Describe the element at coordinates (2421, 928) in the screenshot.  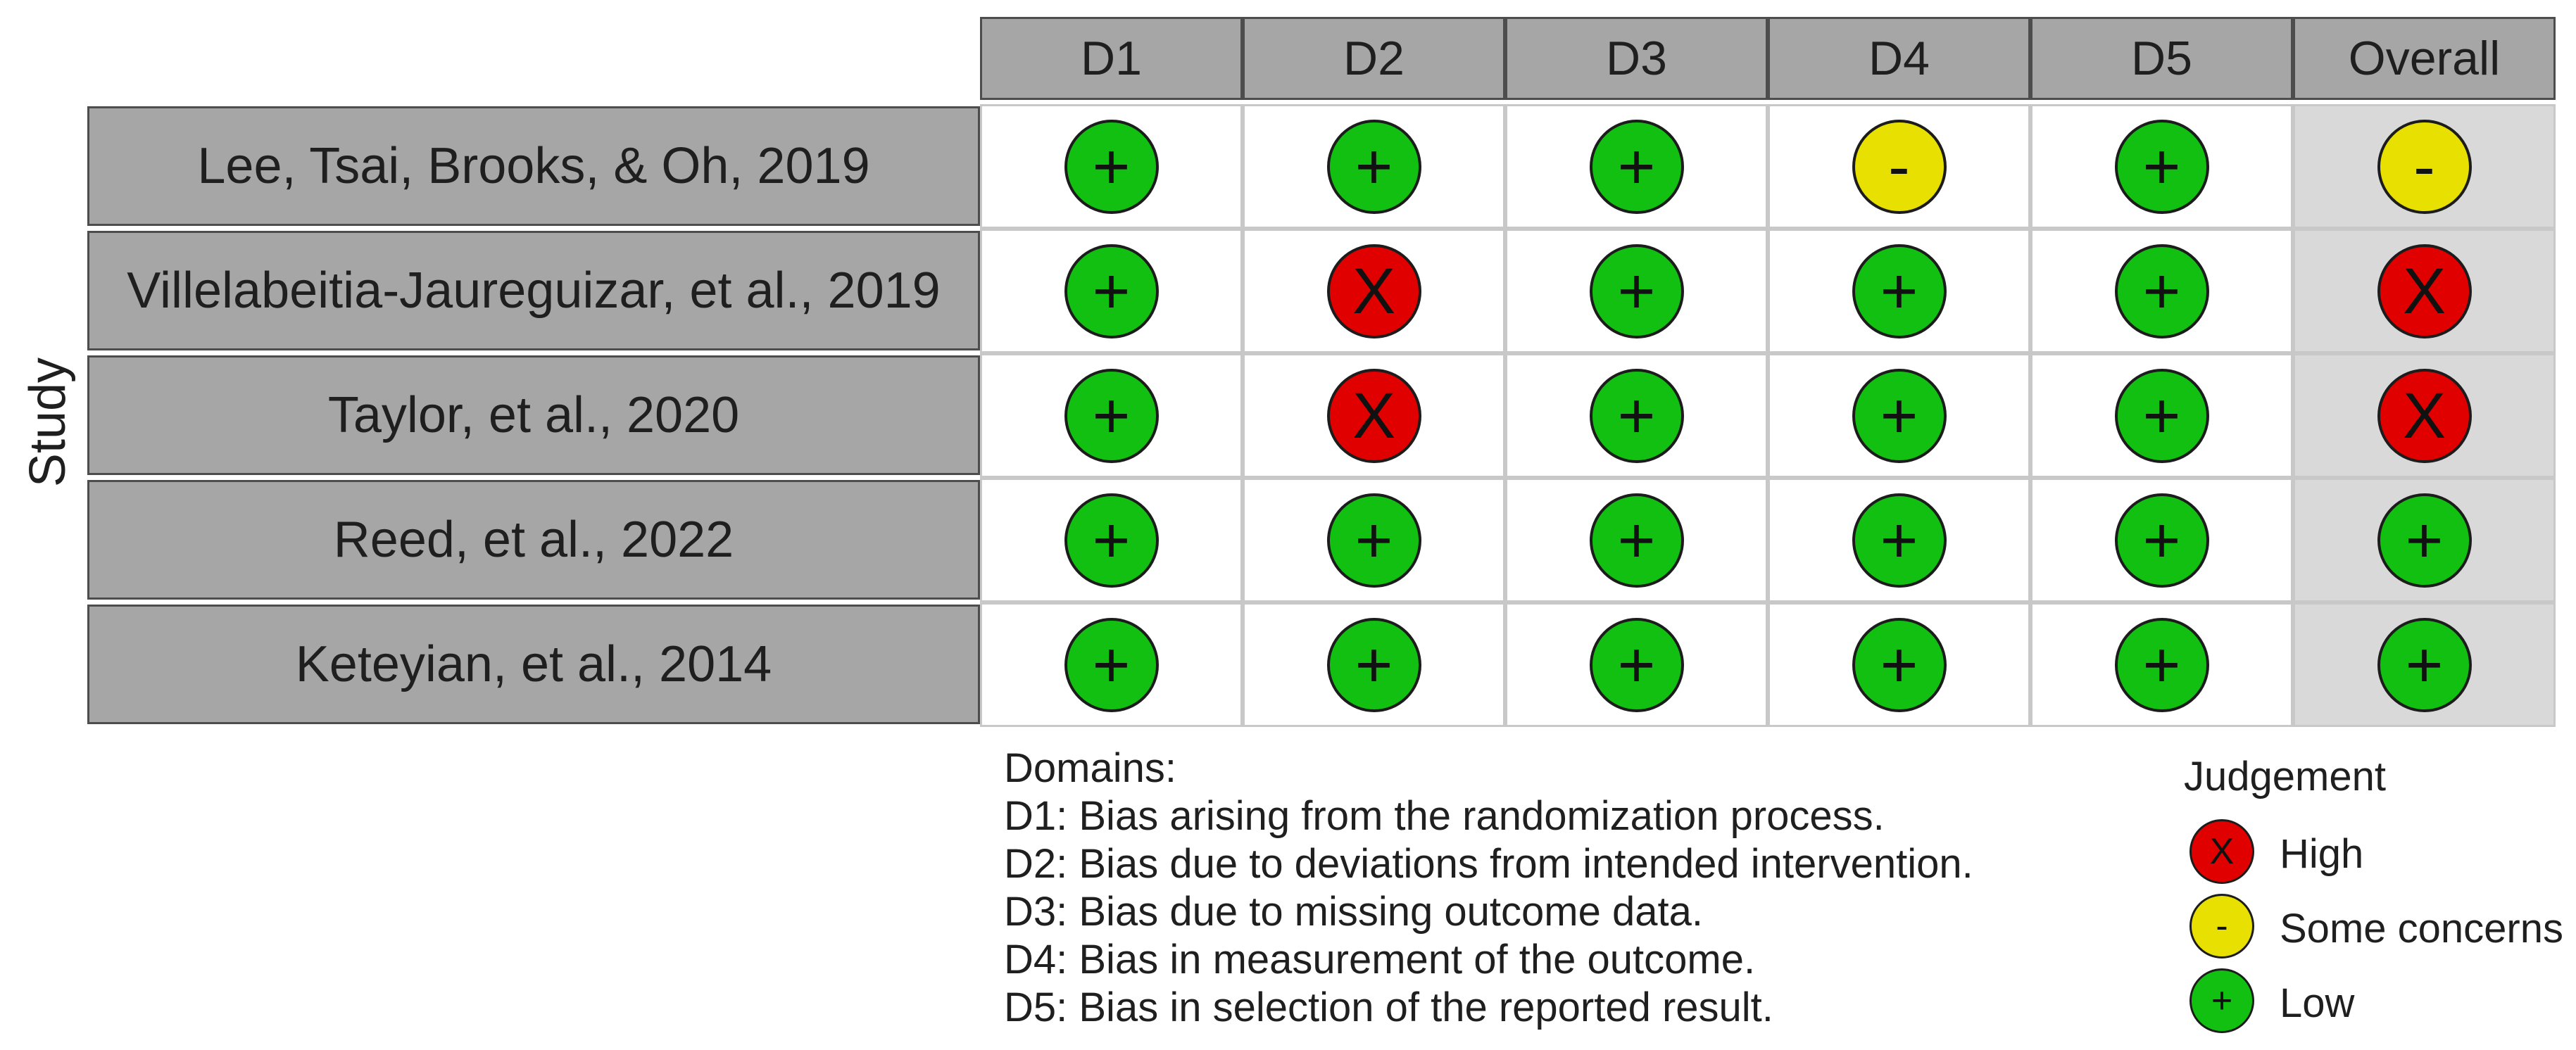
I see `some-concerns-legend-label: Some concerns` at that location.